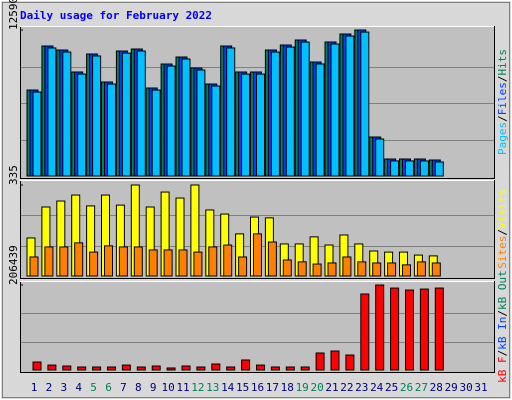  Describe the element at coordinates (93, 387) in the screenshot. I see `x-tick-label: 5` at that location.